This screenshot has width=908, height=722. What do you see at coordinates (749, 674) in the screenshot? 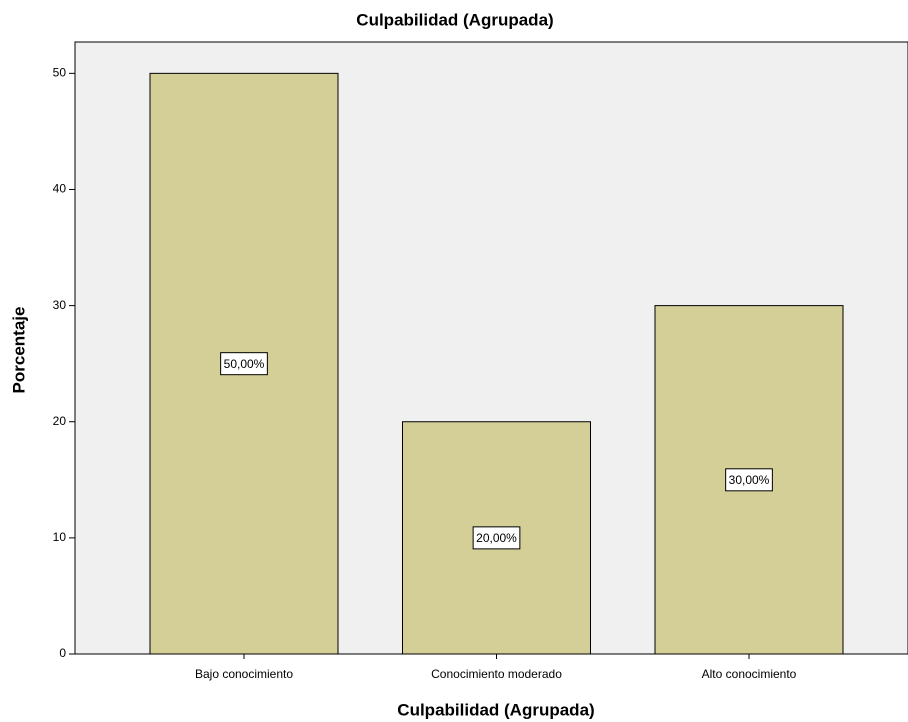
I see `x-tick-label: Alto conocimiento` at bounding box center [749, 674].